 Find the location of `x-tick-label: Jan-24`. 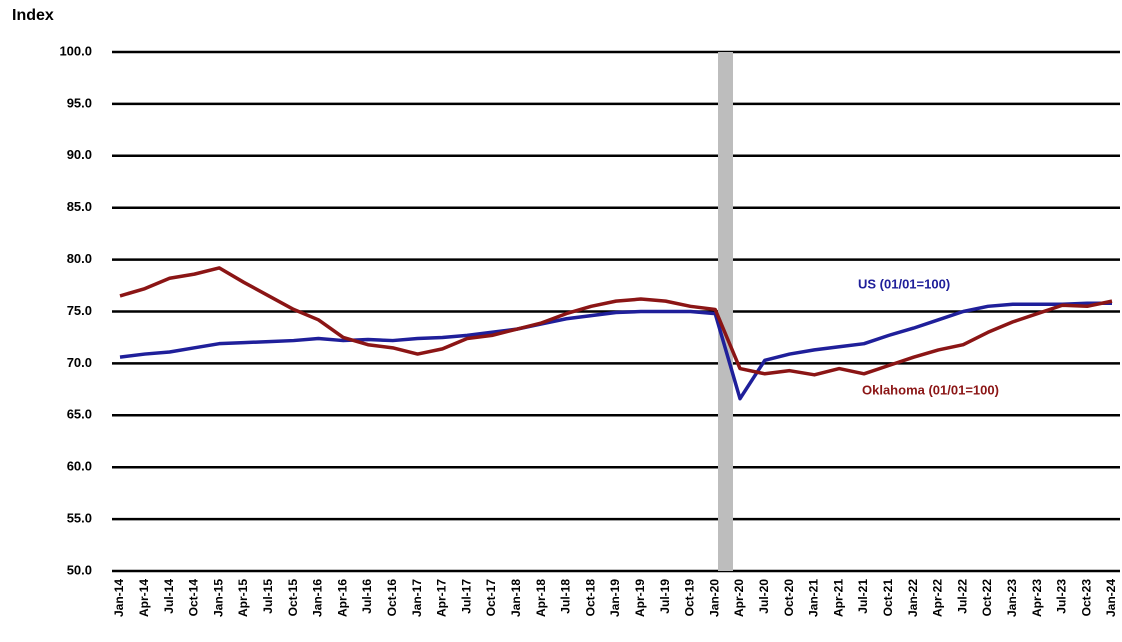

x-tick-label: Jan-24 is located at coordinates (1111, 598).